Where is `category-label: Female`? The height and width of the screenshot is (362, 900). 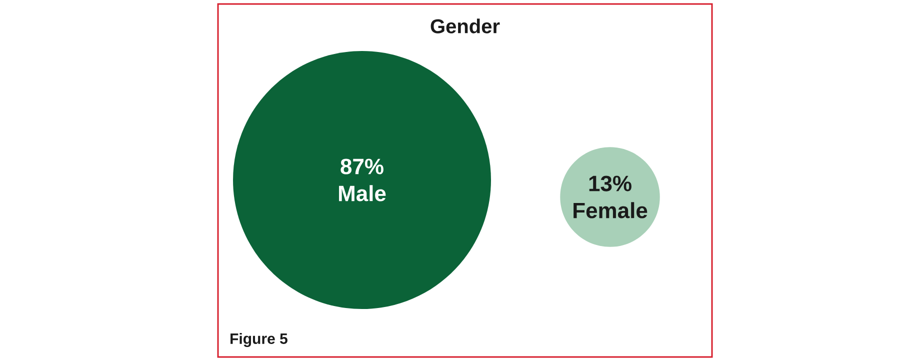
category-label: Female is located at coordinates (611, 210).